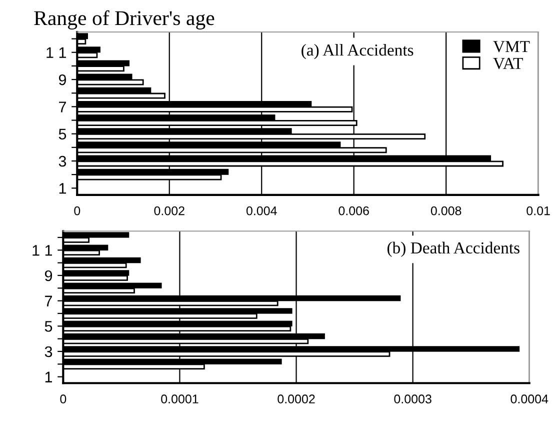  I want to click on text: (b) Death Accidents, so click(453, 249).